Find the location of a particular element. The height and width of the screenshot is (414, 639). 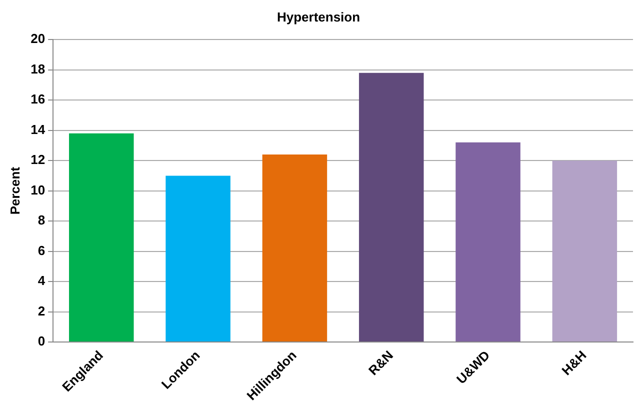

y-tick-label: 14 is located at coordinates (38, 129).